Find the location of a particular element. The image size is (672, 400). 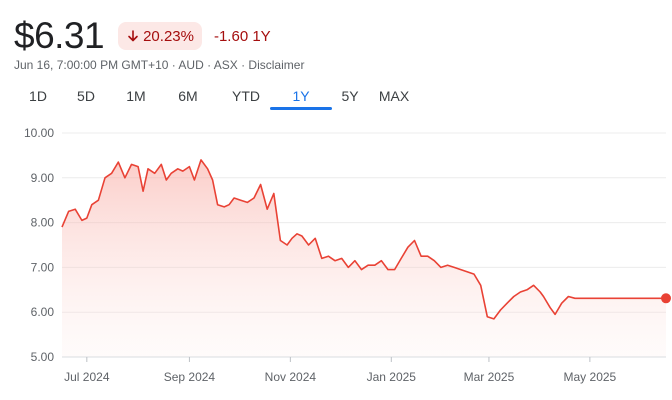

arrow-down-icon is located at coordinates (133, 36).